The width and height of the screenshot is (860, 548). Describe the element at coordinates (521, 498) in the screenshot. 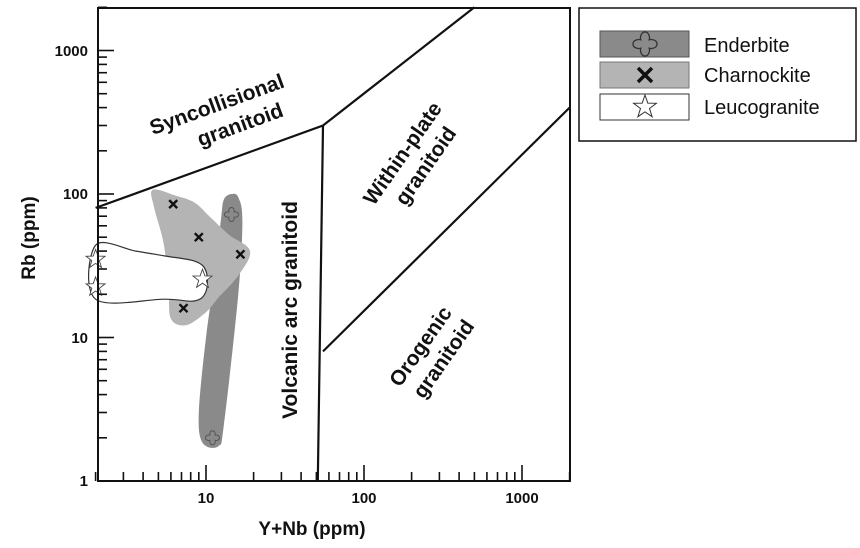

I see `x-tick-label: 1000` at that location.